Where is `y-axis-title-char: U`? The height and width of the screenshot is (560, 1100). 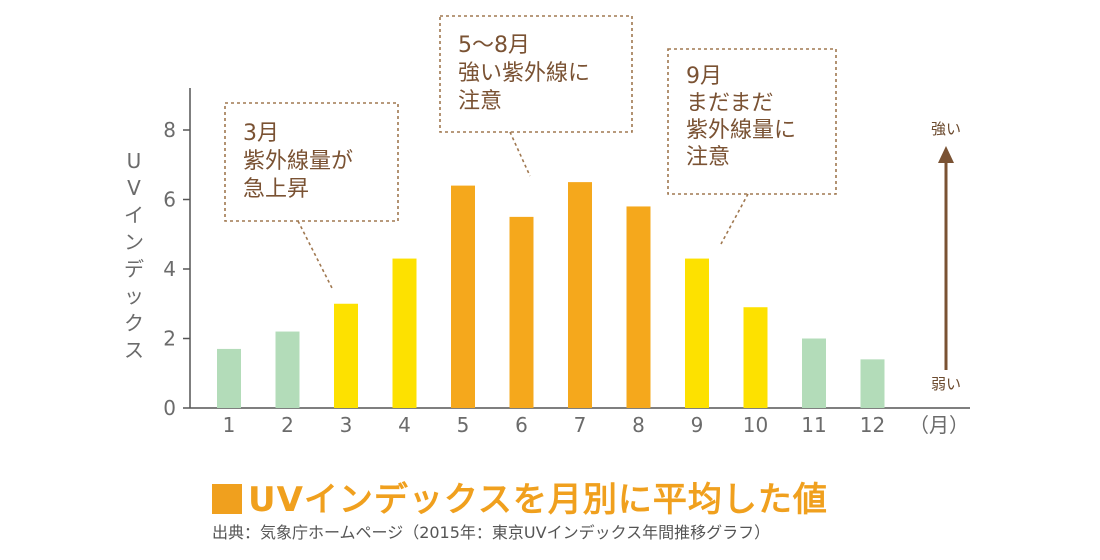
y-axis-title-char: U is located at coordinates (134, 161).